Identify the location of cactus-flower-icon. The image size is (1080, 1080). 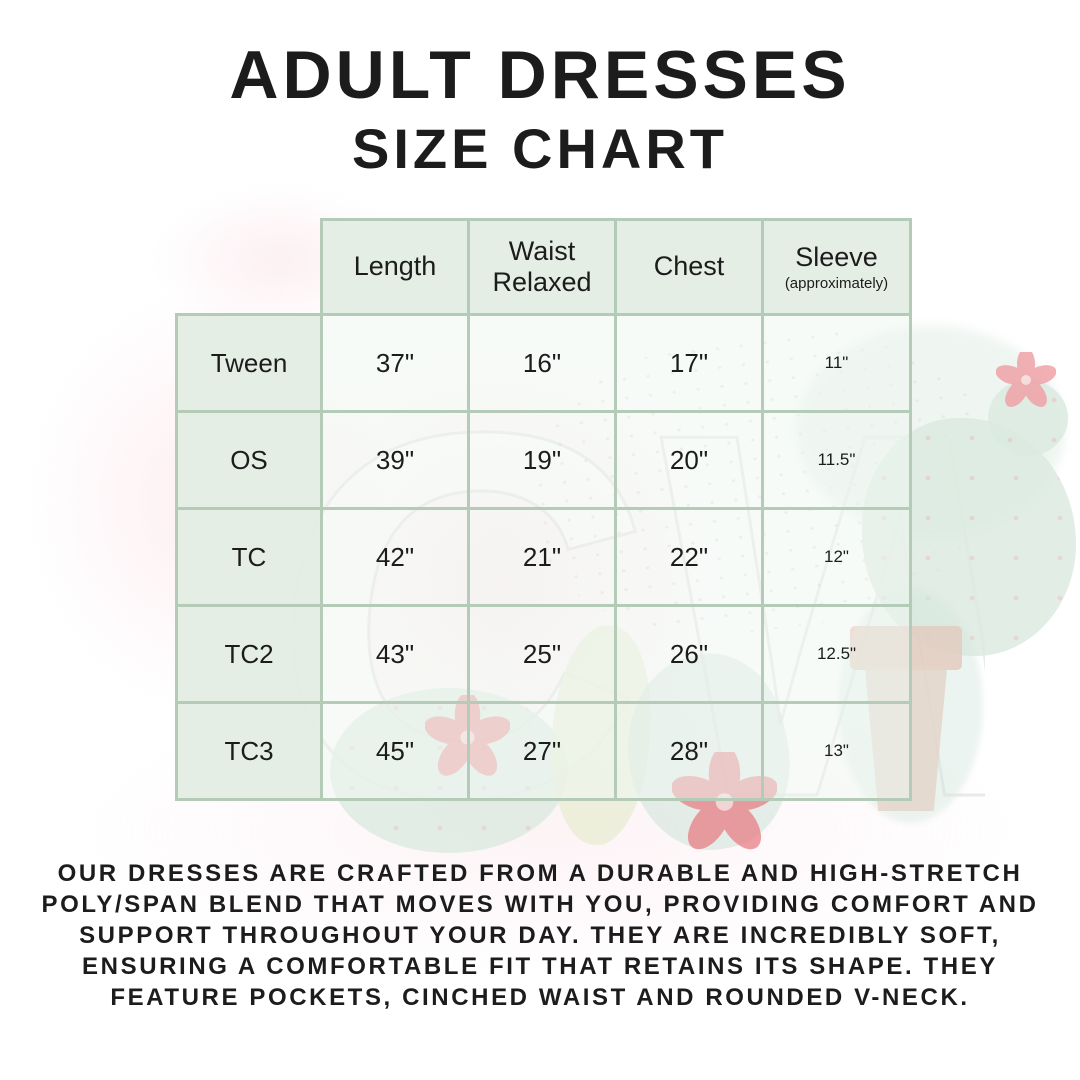
(1026, 380).